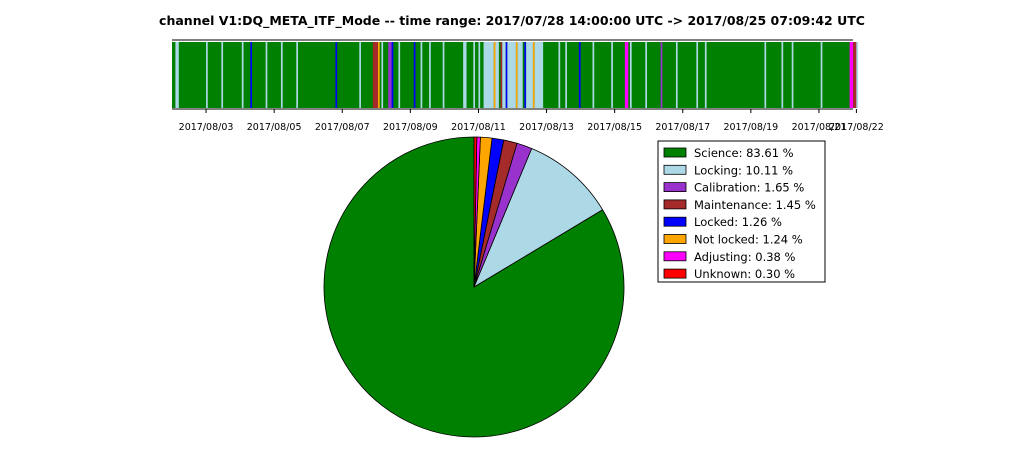  Describe the element at coordinates (538, 218) in the screenshot. I see `pie-slice-locking` at that location.